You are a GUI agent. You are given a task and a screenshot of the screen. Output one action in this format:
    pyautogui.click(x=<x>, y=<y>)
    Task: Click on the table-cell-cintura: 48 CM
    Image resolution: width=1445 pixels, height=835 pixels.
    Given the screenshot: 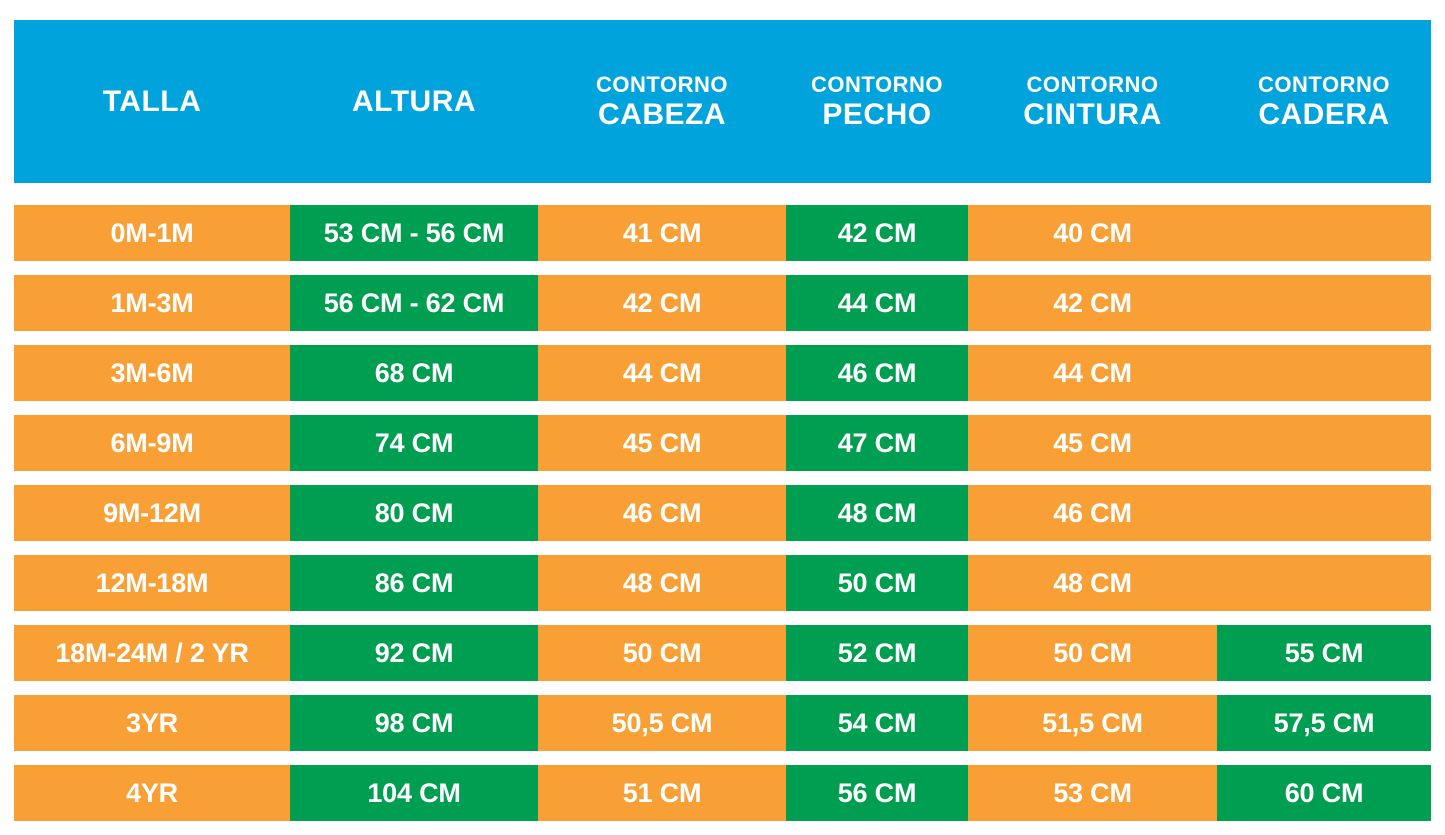 What is the action you would take?
    pyautogui.click(x=1092, y=583)
    